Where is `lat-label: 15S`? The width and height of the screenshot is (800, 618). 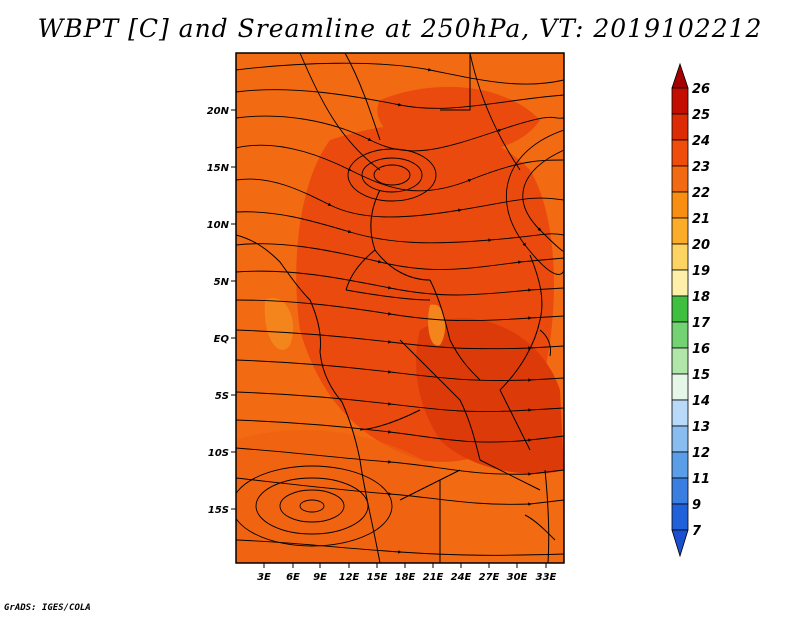
lat-label: 15S is located at coordinates (218, 510).